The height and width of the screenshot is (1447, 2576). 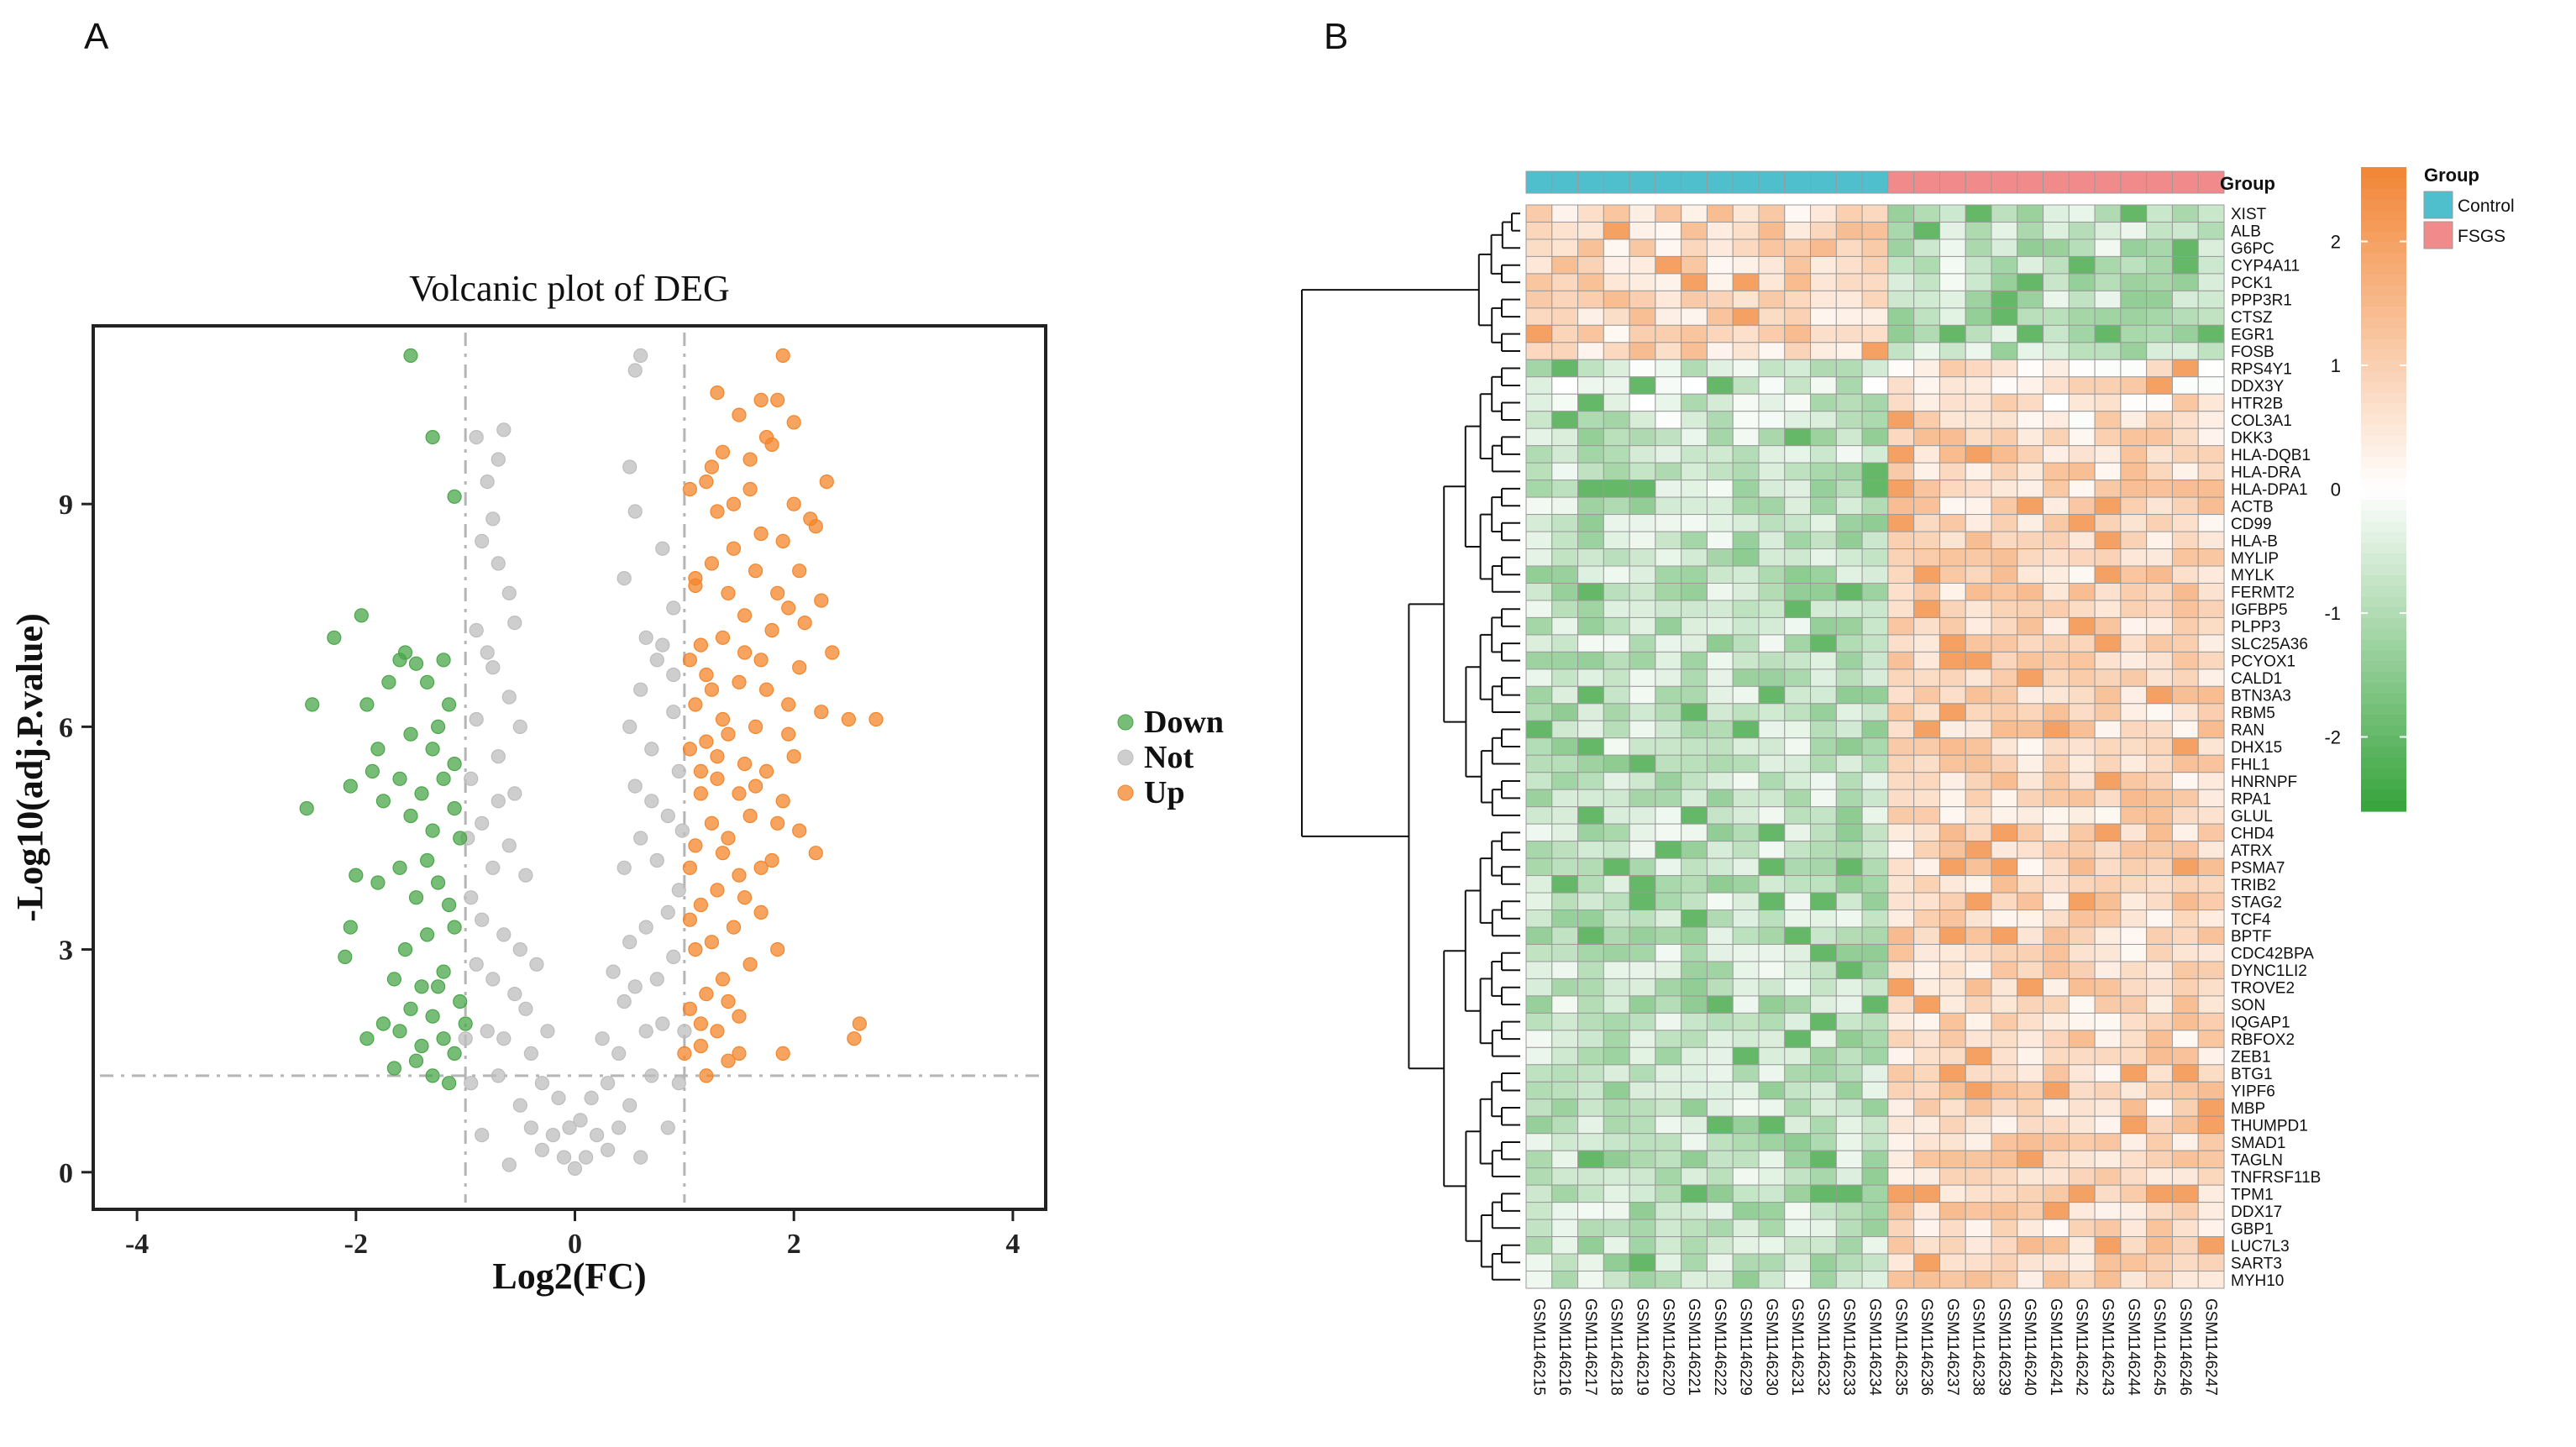 What do you see at coordinates (2383, 580) in the screenshot?
I see `color-scale-segment` at bounding box center [2383, 580].